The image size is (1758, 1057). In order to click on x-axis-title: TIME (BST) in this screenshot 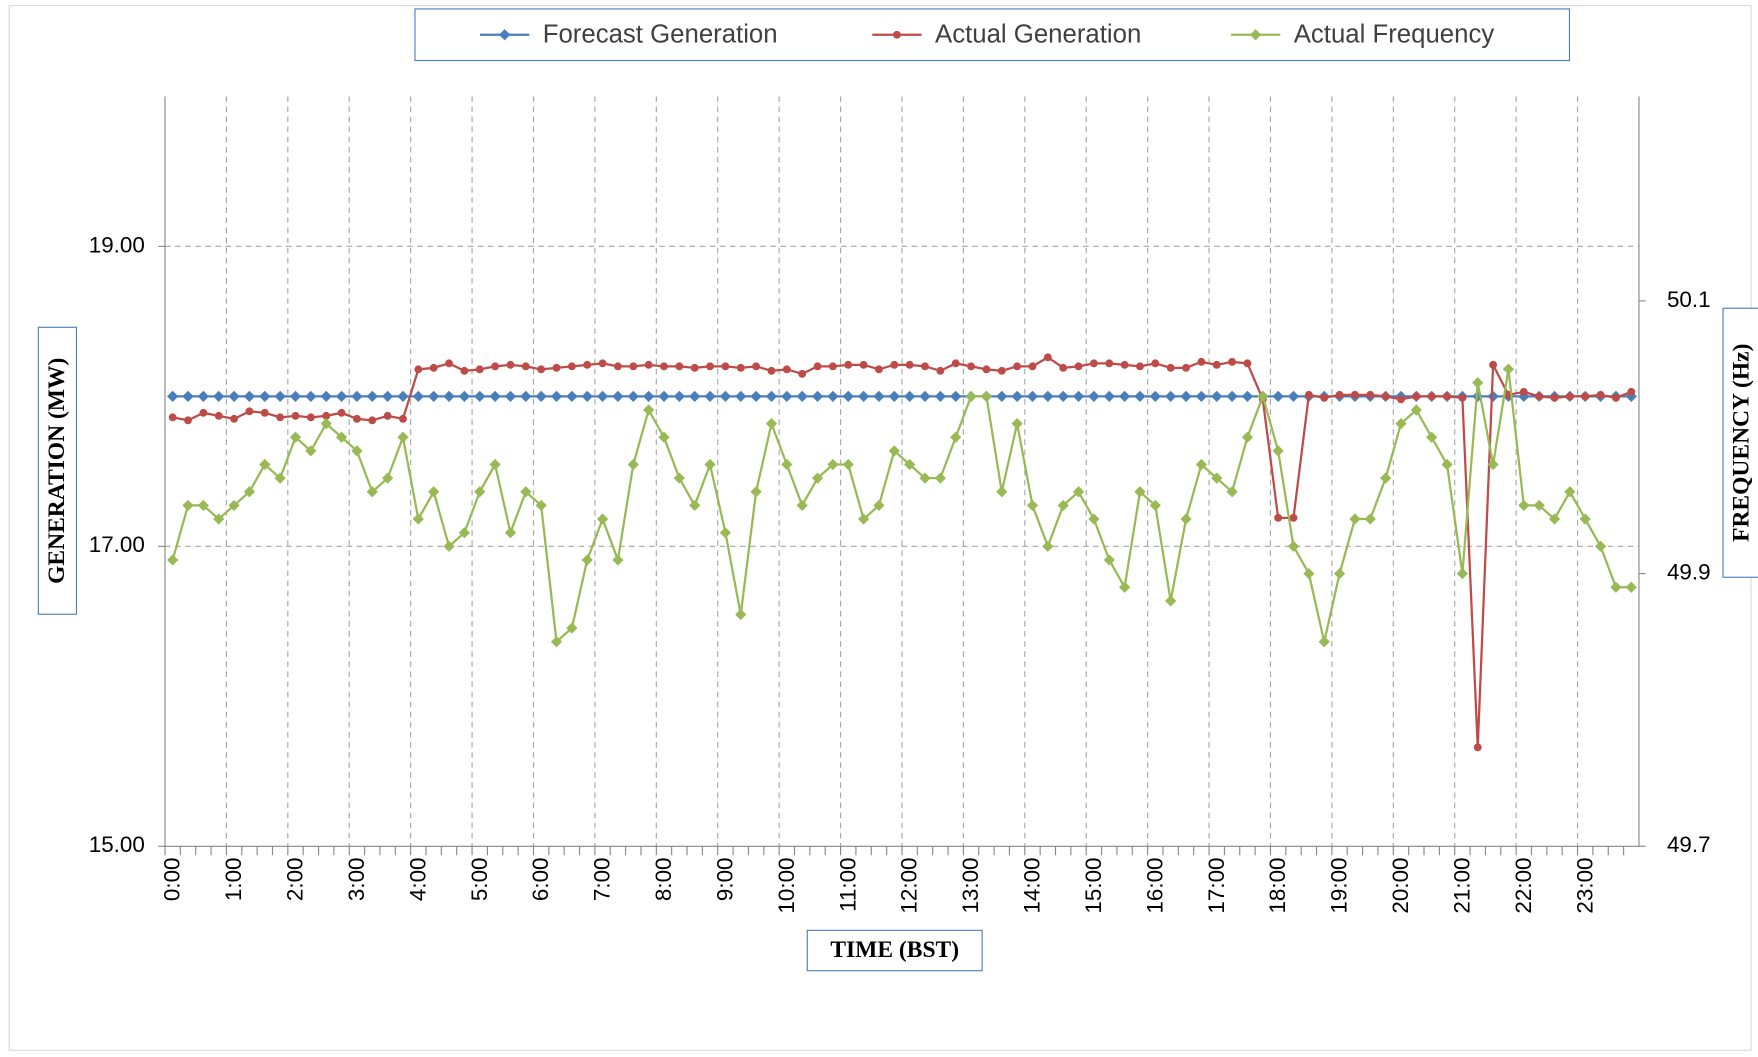, I will do `click(894, 950)`.